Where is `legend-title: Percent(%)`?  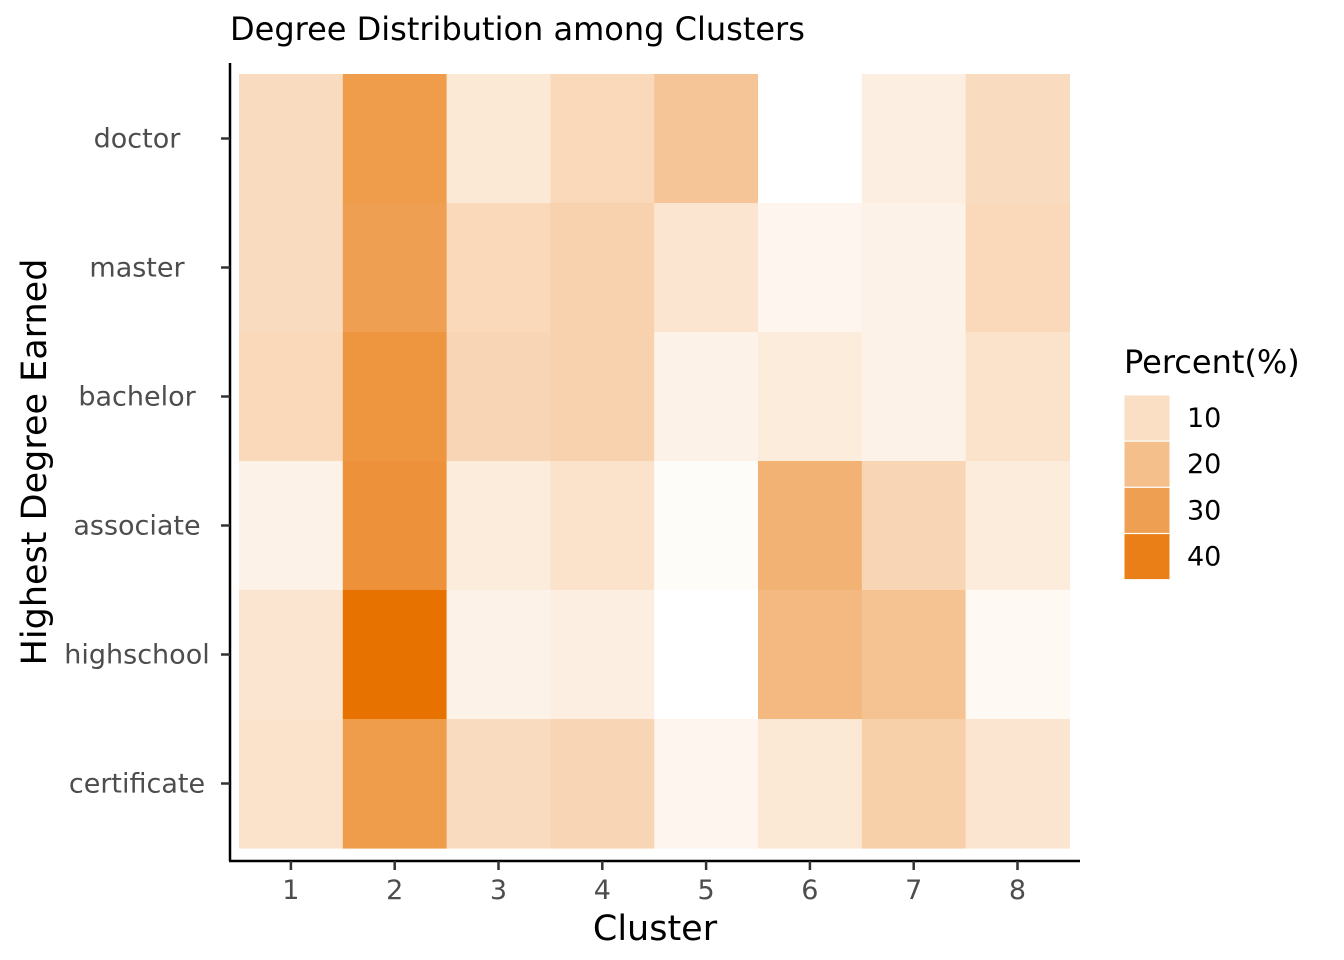 legend-title: Percent(%) is located at coordinates (1212, 362).